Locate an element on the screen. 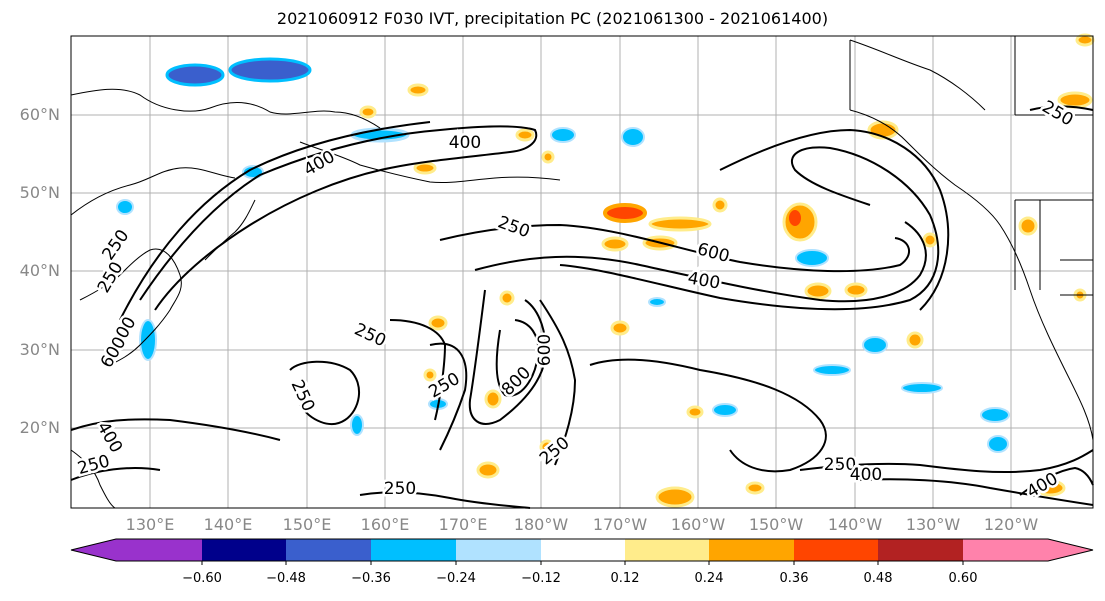 The height and width of the screenshot is (601, 1105). latitude-label: 50°N is located at coordinates (39, 192).